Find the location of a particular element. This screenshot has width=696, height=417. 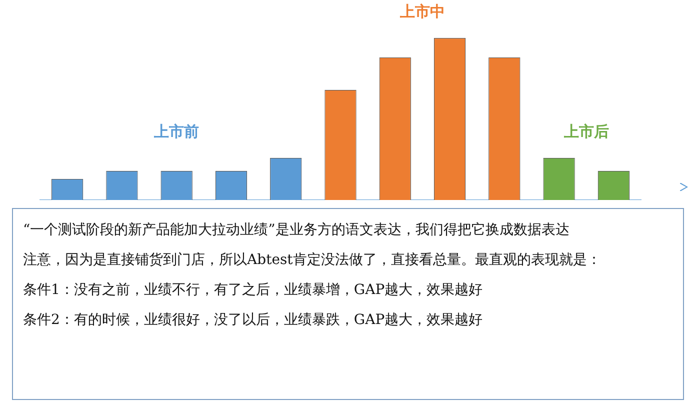

text: 上市前 is located at coordinates (176, 131).